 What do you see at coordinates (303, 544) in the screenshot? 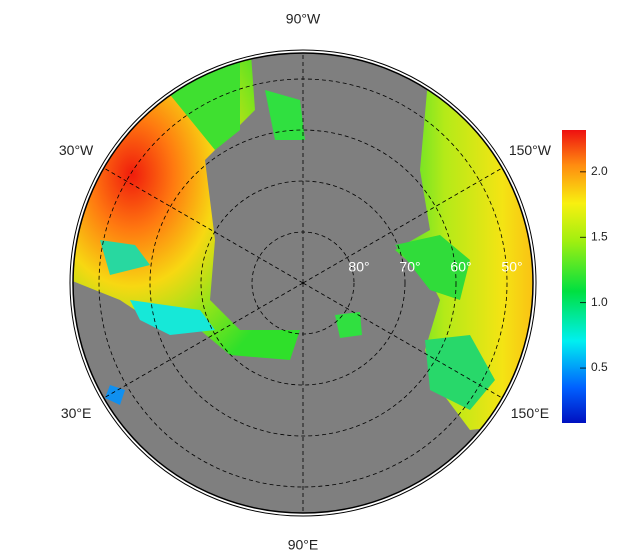
I see `longitude-label: 90°E` at bounding box center [303, 544].